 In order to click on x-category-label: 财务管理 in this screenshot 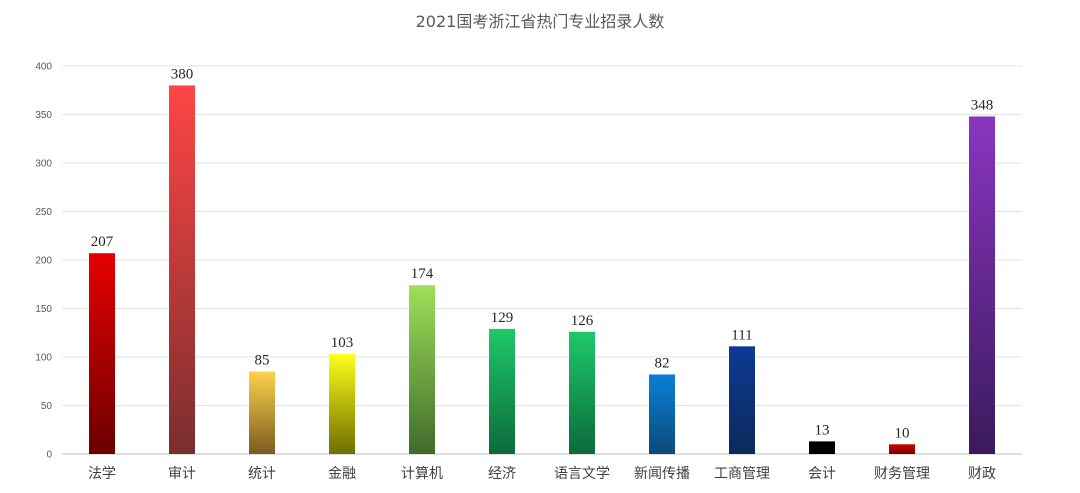, I will do `click(902, 474)`.